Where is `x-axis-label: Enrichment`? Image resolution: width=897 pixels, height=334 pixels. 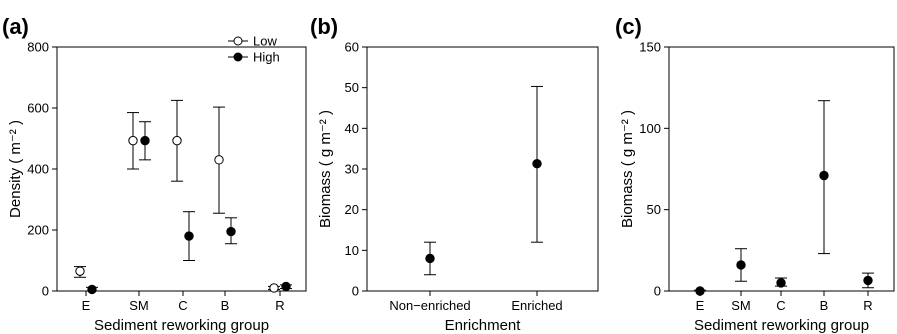 x-axis-label: Enrichment is located at coordinates (483, 325).